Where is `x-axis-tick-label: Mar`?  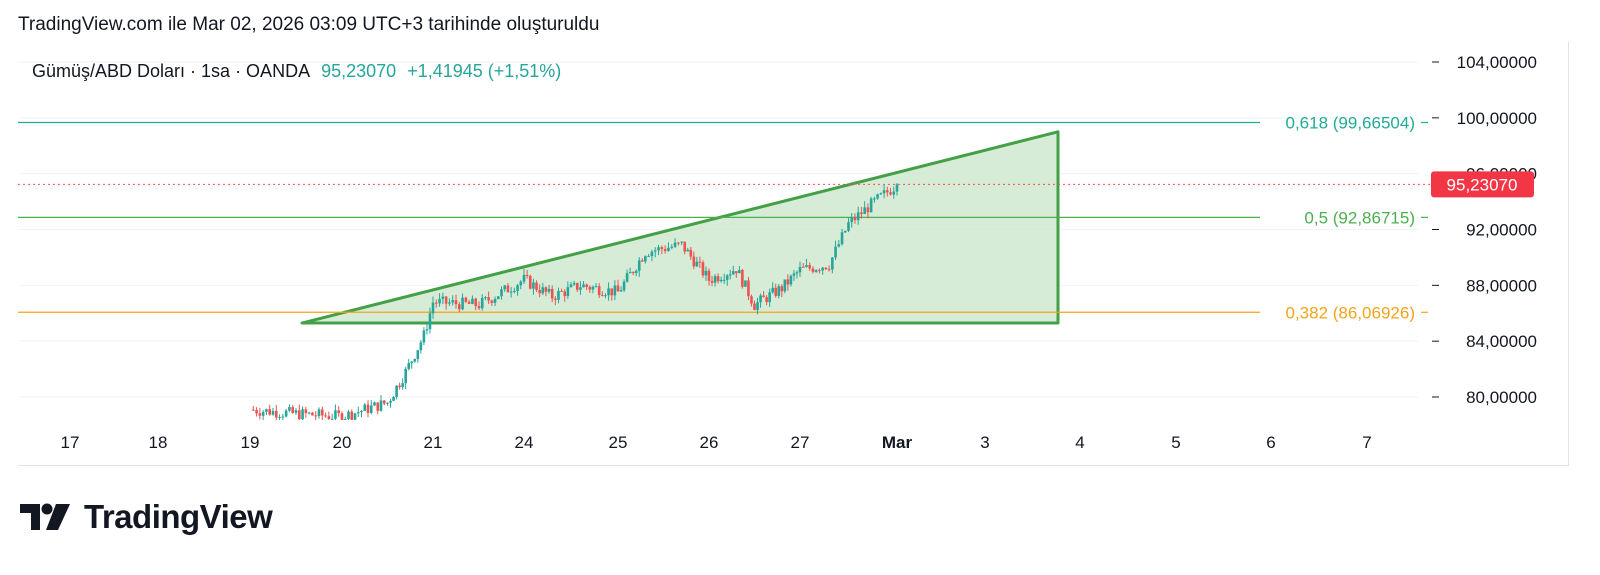 x-axis-tick-label: Mar is located at coordinates (897, 442).